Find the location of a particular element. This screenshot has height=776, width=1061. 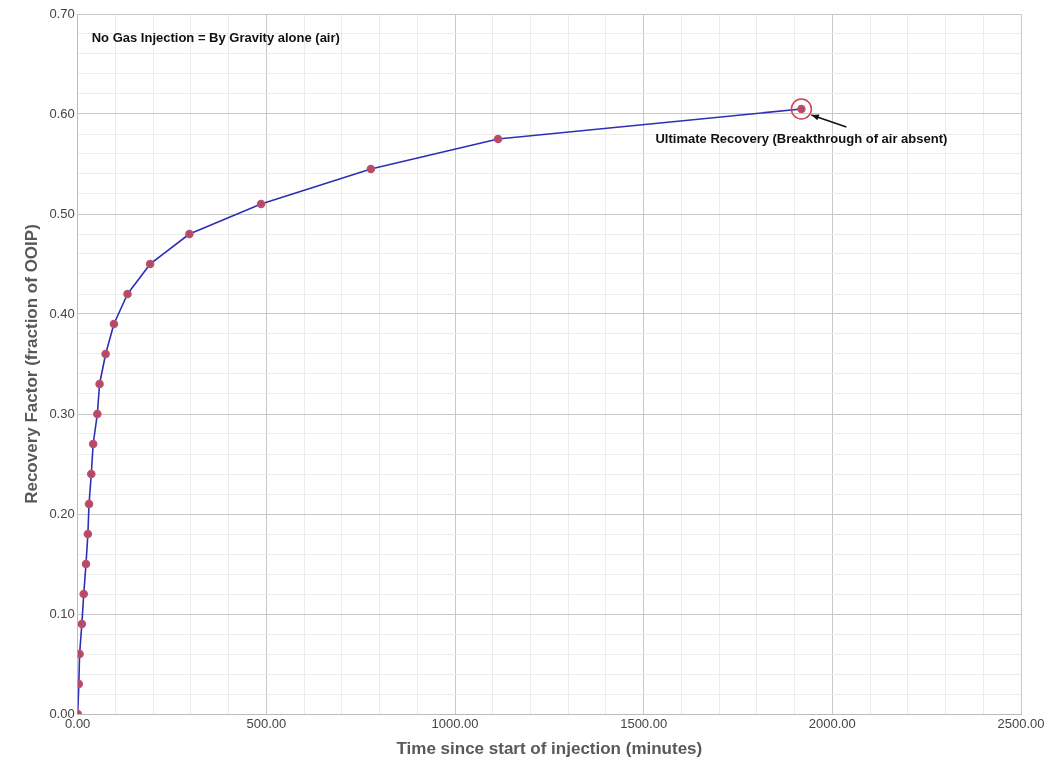

x-tick-label: 2000.00 is located at coordinates (832, 724).